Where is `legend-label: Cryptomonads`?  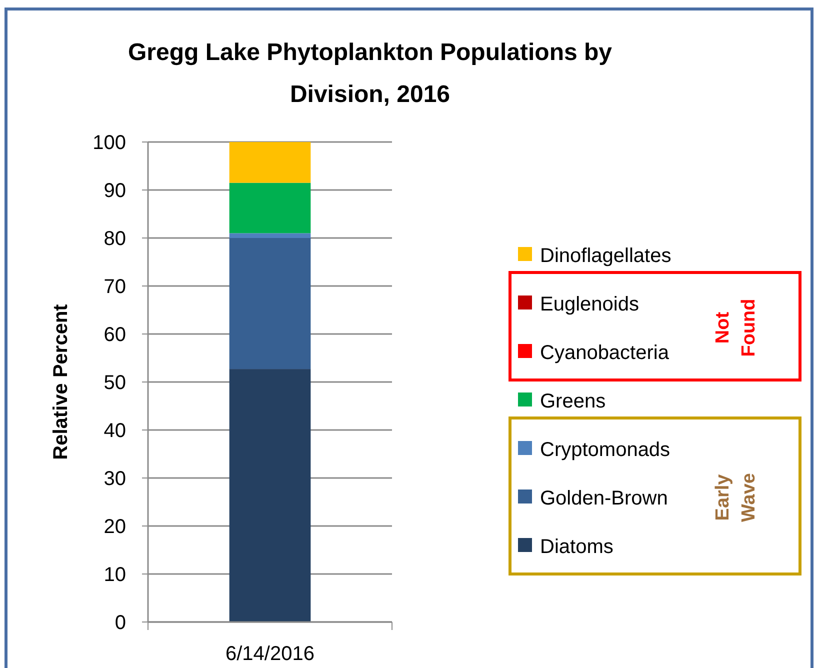 legend-label: Cryptomonads is located at coordinates (605, 450).